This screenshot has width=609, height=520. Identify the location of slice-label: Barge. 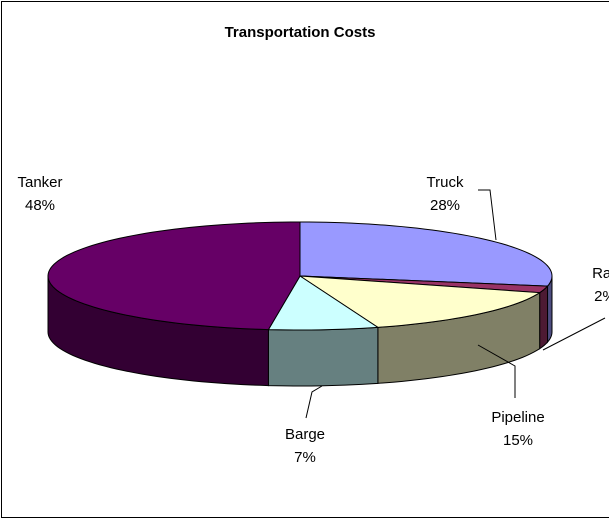
(305, 434).